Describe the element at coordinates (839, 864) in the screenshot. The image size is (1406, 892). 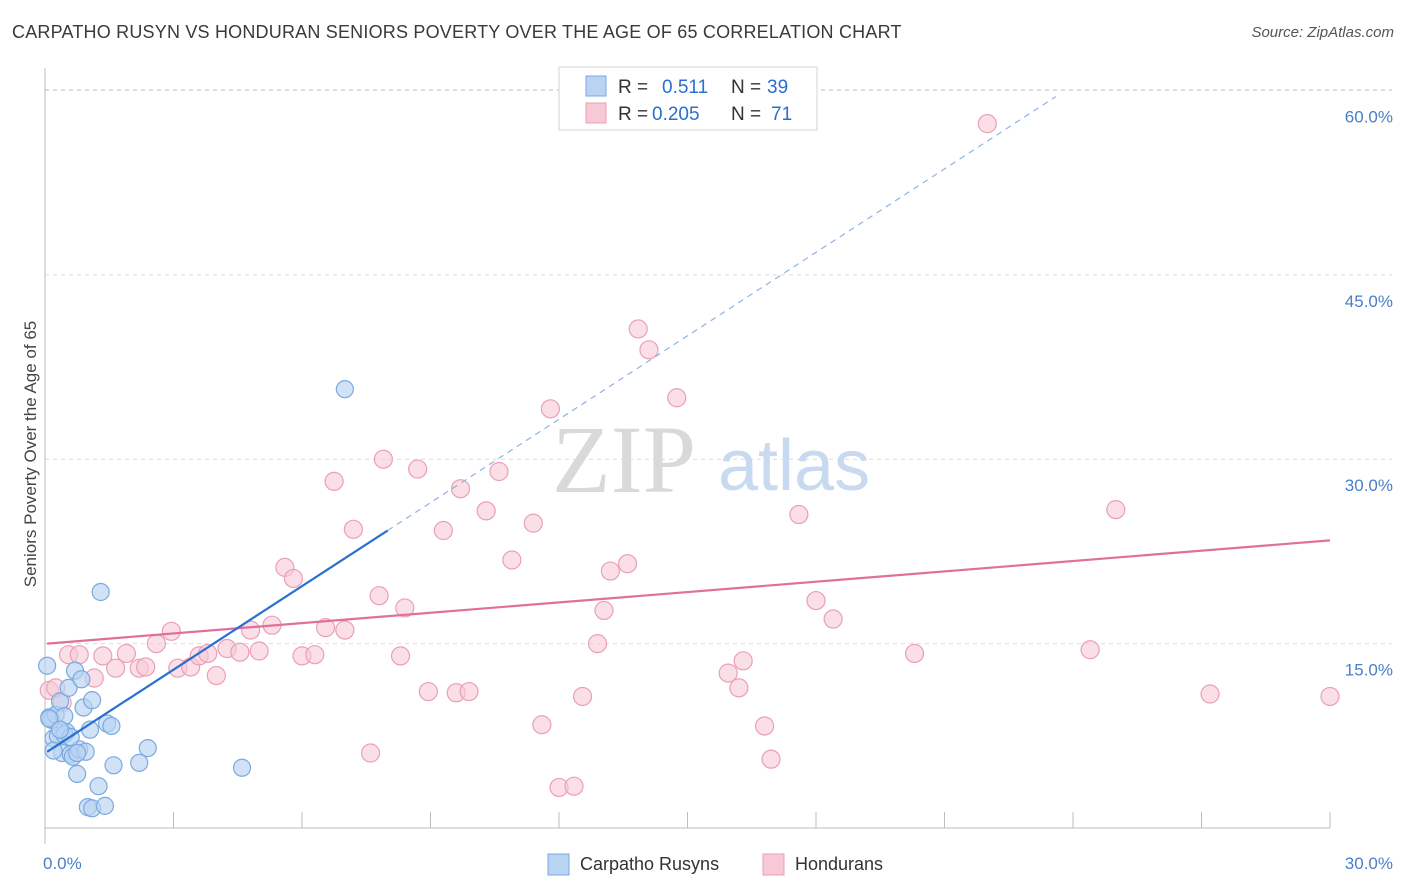
I see `bottom-legend-label-hondurans: Hondurans` at that location.